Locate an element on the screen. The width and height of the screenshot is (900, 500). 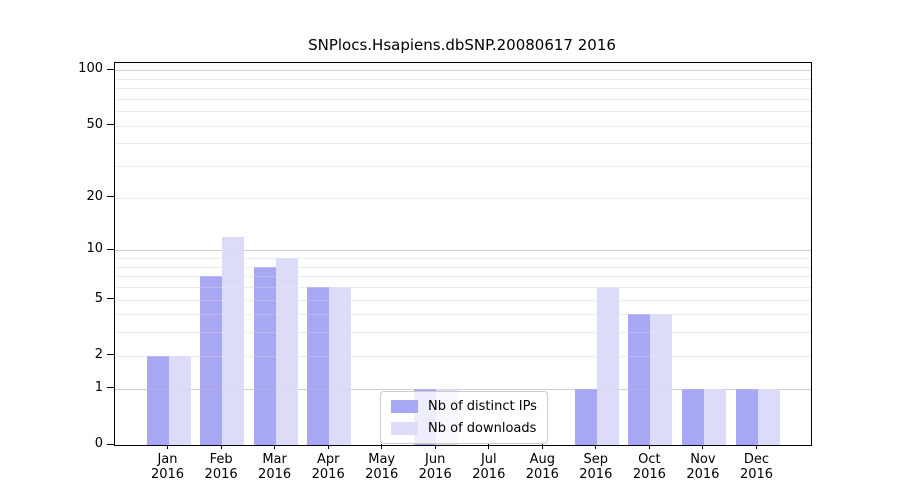
x-tick-label: Dec 2016 is located at coordinates (756, 467).